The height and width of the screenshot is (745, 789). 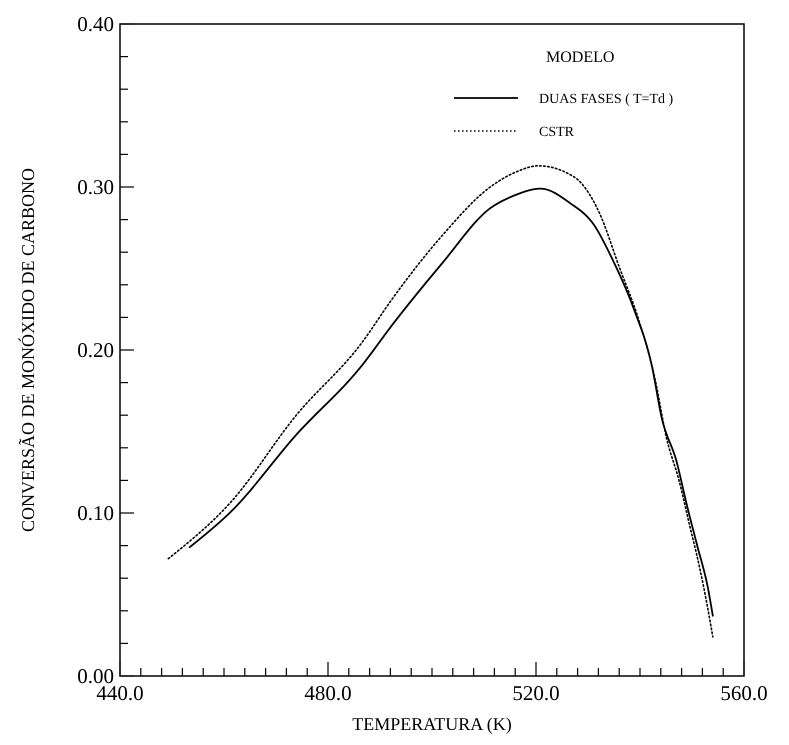 What do you see at coordinates (95, 24) in the screenshot?
I see `y-tick-label: 0.40` at bounding box center [95, 24].